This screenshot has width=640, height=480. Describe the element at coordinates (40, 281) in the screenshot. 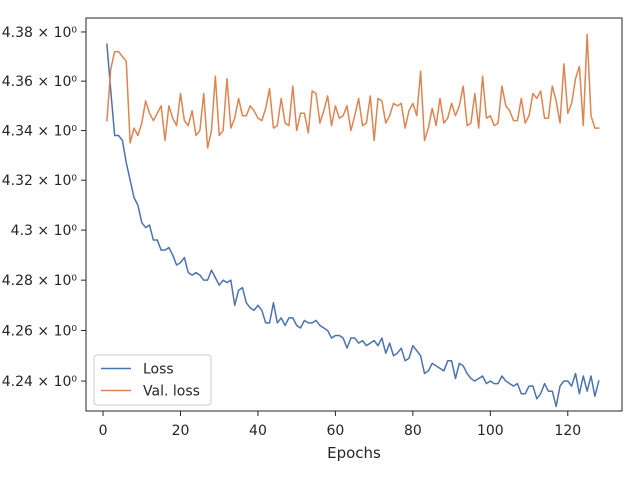

I see `y-tick-label: 4.28 × 10⁰` at that location.